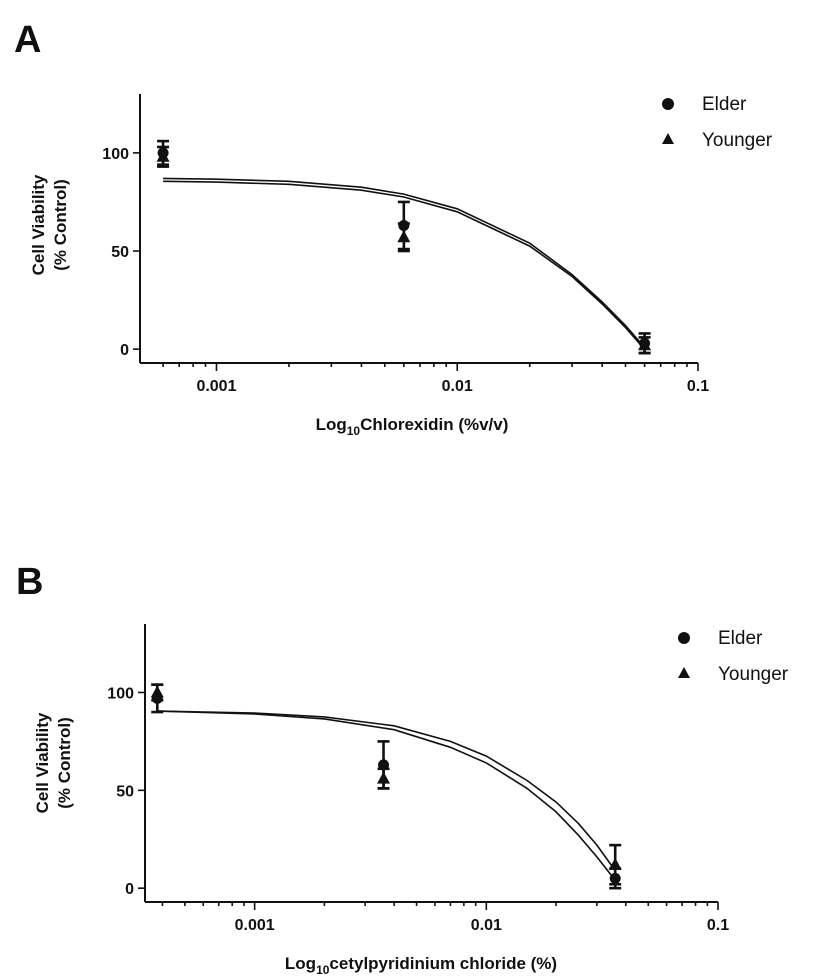 The width and height of the screenshot is (821, 976). What do you see at coordinates (27, 40) in the screenshot?
I see `panel-letter: A` at bounding box center [27, 40].